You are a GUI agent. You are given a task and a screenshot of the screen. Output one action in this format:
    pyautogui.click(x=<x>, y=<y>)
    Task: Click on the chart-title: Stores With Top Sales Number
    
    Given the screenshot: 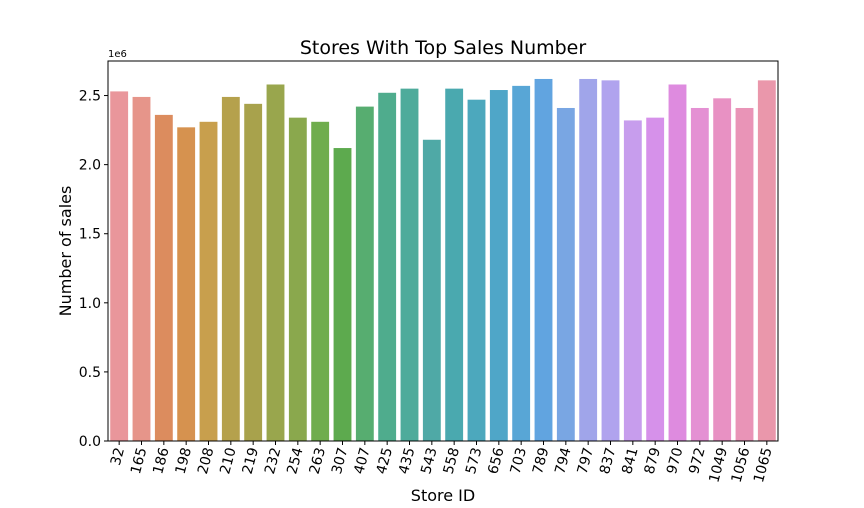 What is the action you would take?
    pyautogui.click(x=443, y=48)
    